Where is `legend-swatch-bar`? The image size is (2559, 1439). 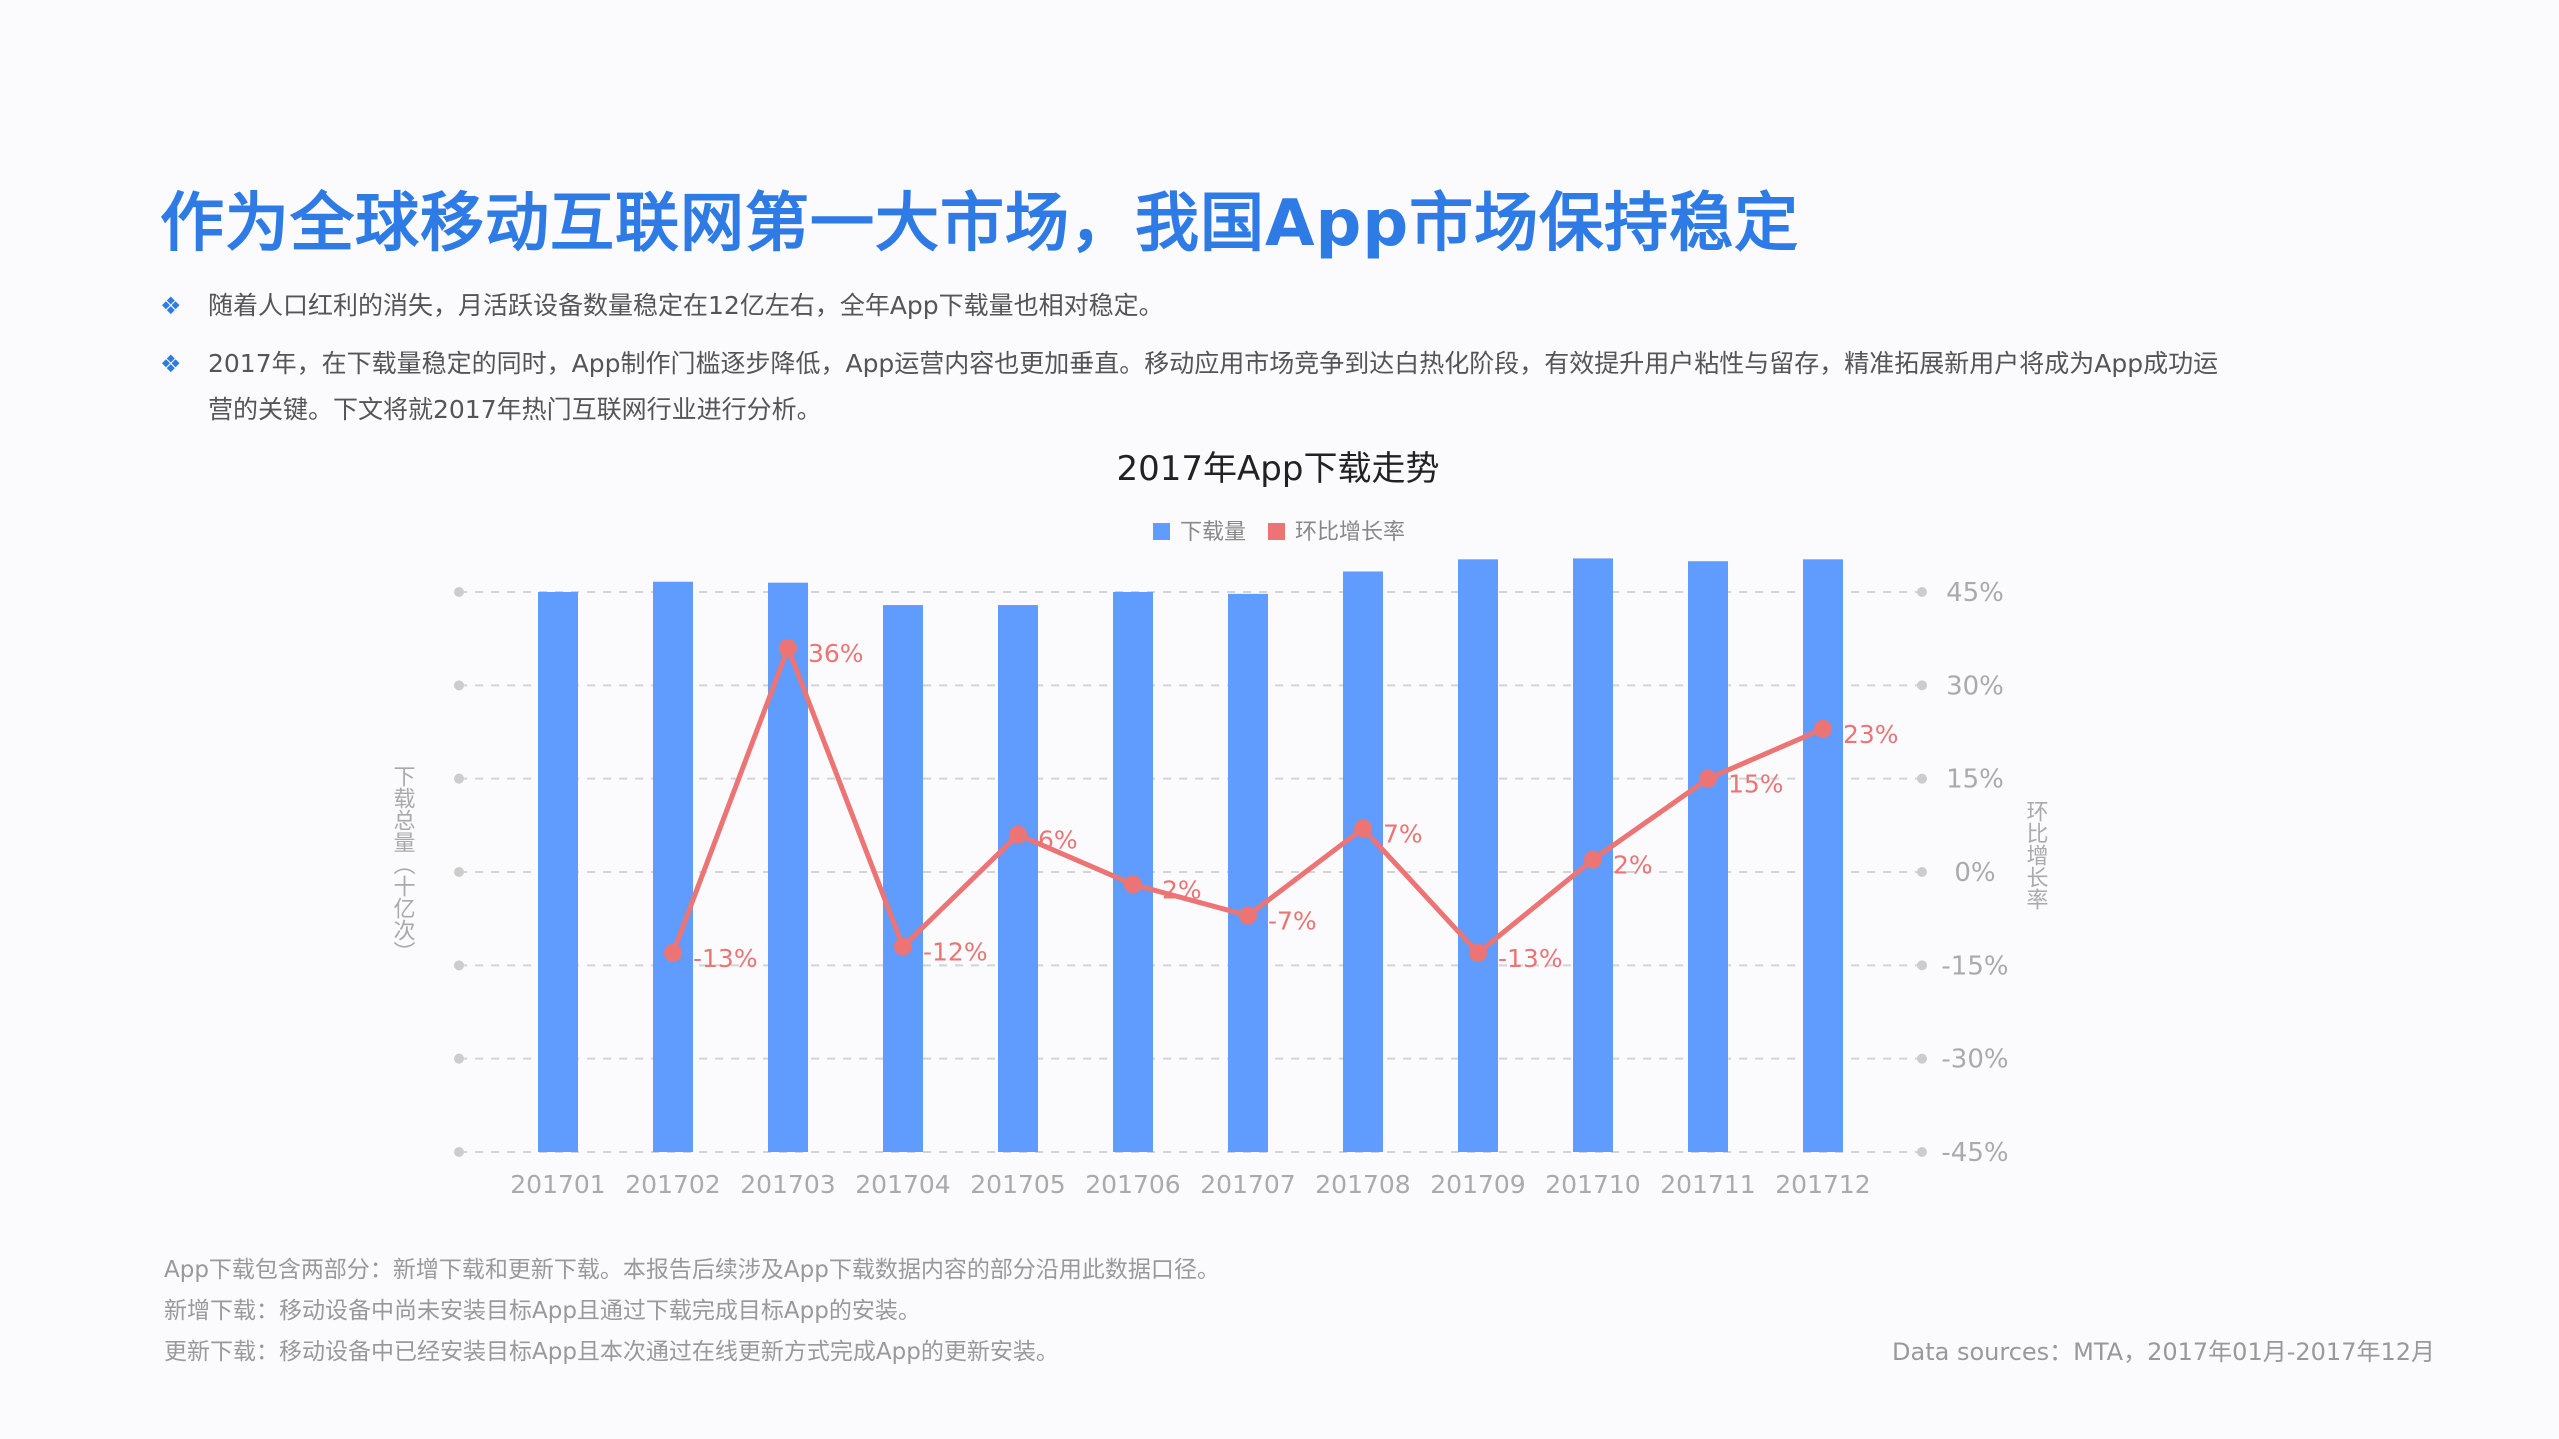
legend-swatch-bar is located at coordinates (1161, 531).